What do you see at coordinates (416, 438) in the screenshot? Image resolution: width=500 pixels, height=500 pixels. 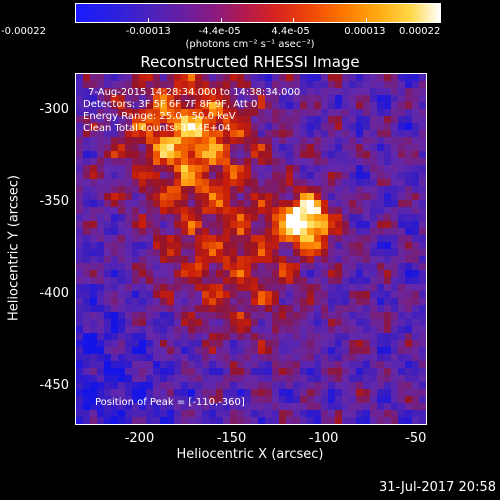 I see `x-tick-label: -50` at bounding box center [416, 438].